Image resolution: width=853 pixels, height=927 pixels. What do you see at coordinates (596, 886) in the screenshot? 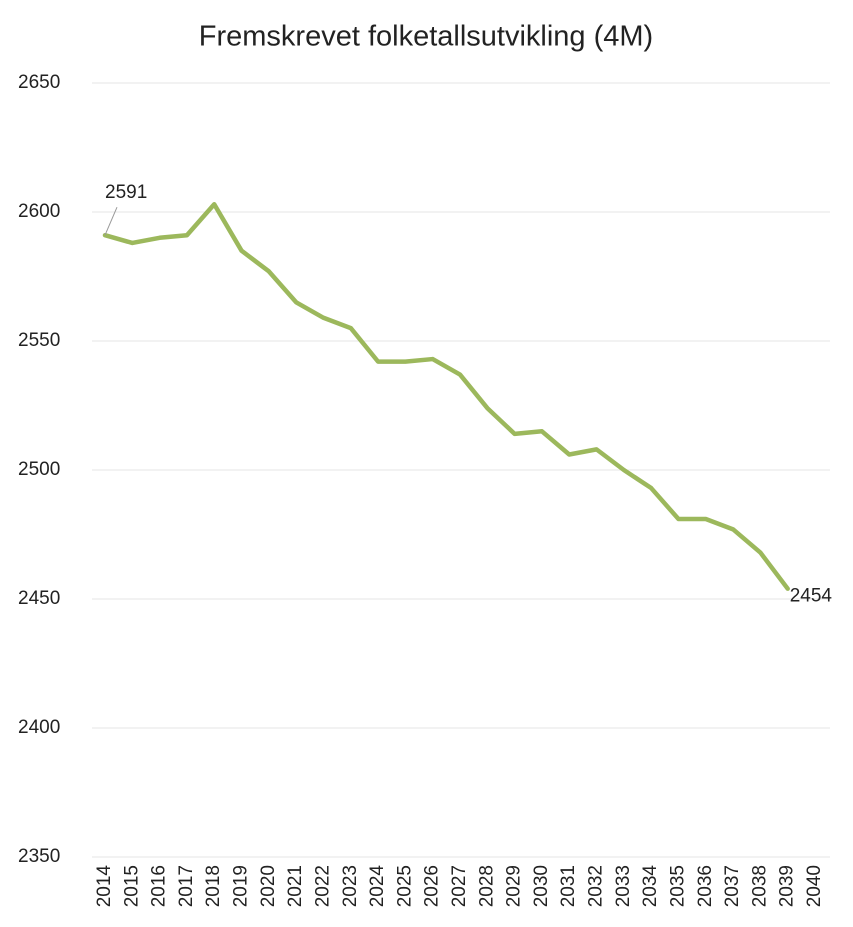
I see `x-tick-label: 2032` at bounding box center [596, 886].